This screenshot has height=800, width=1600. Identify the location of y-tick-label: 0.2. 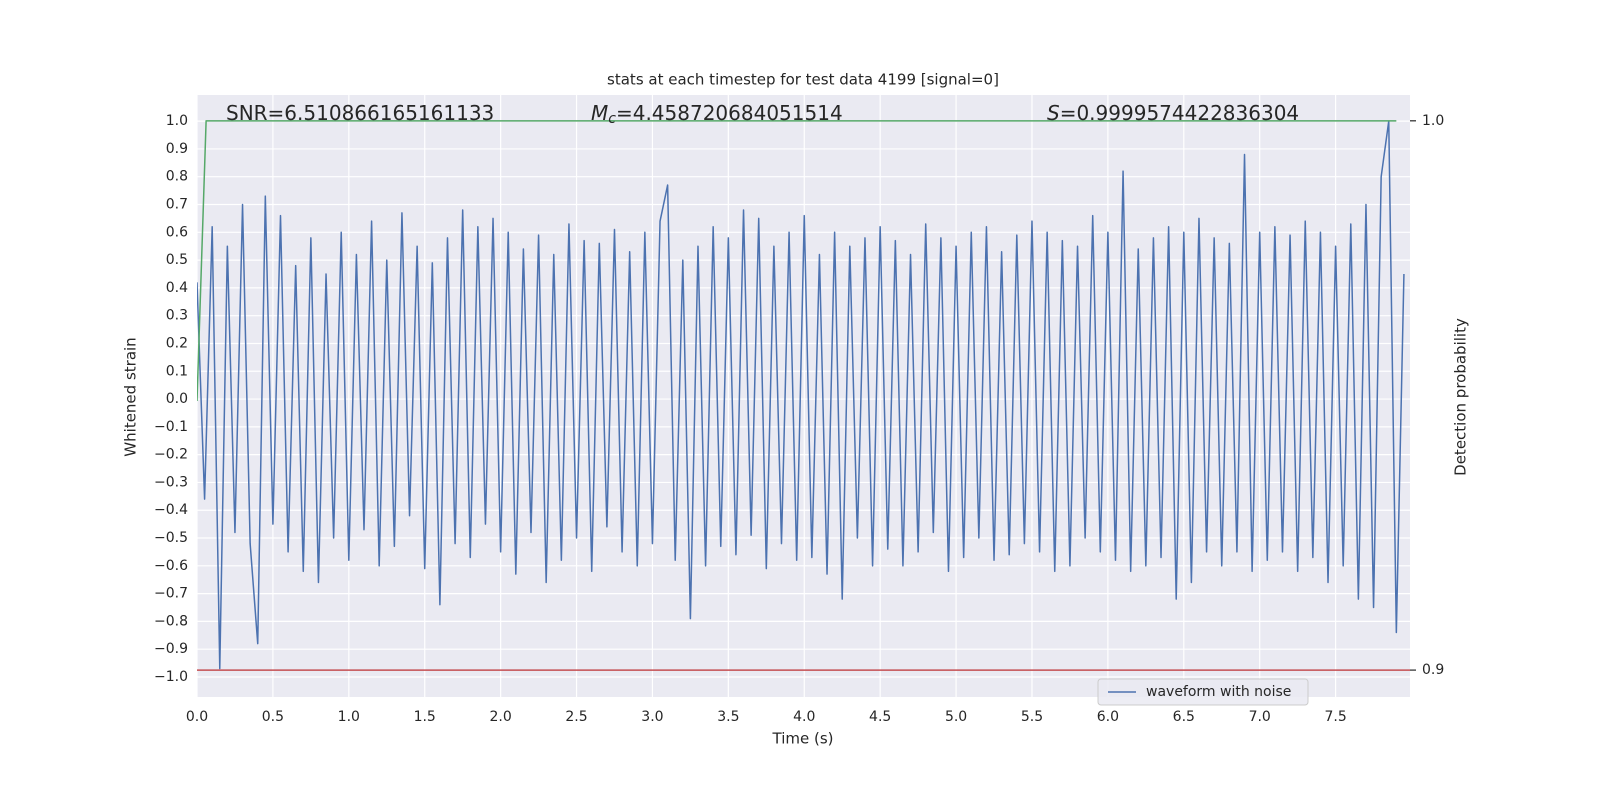
(177, 343).